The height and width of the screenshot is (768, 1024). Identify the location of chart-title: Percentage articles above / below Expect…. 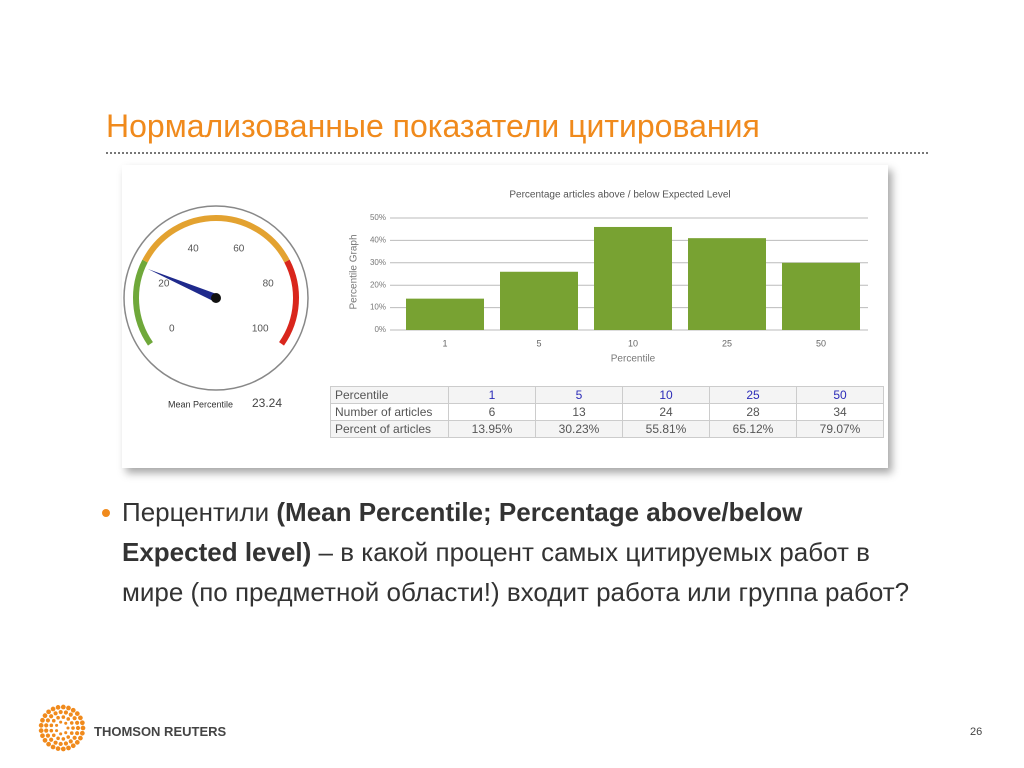
(619, 195).